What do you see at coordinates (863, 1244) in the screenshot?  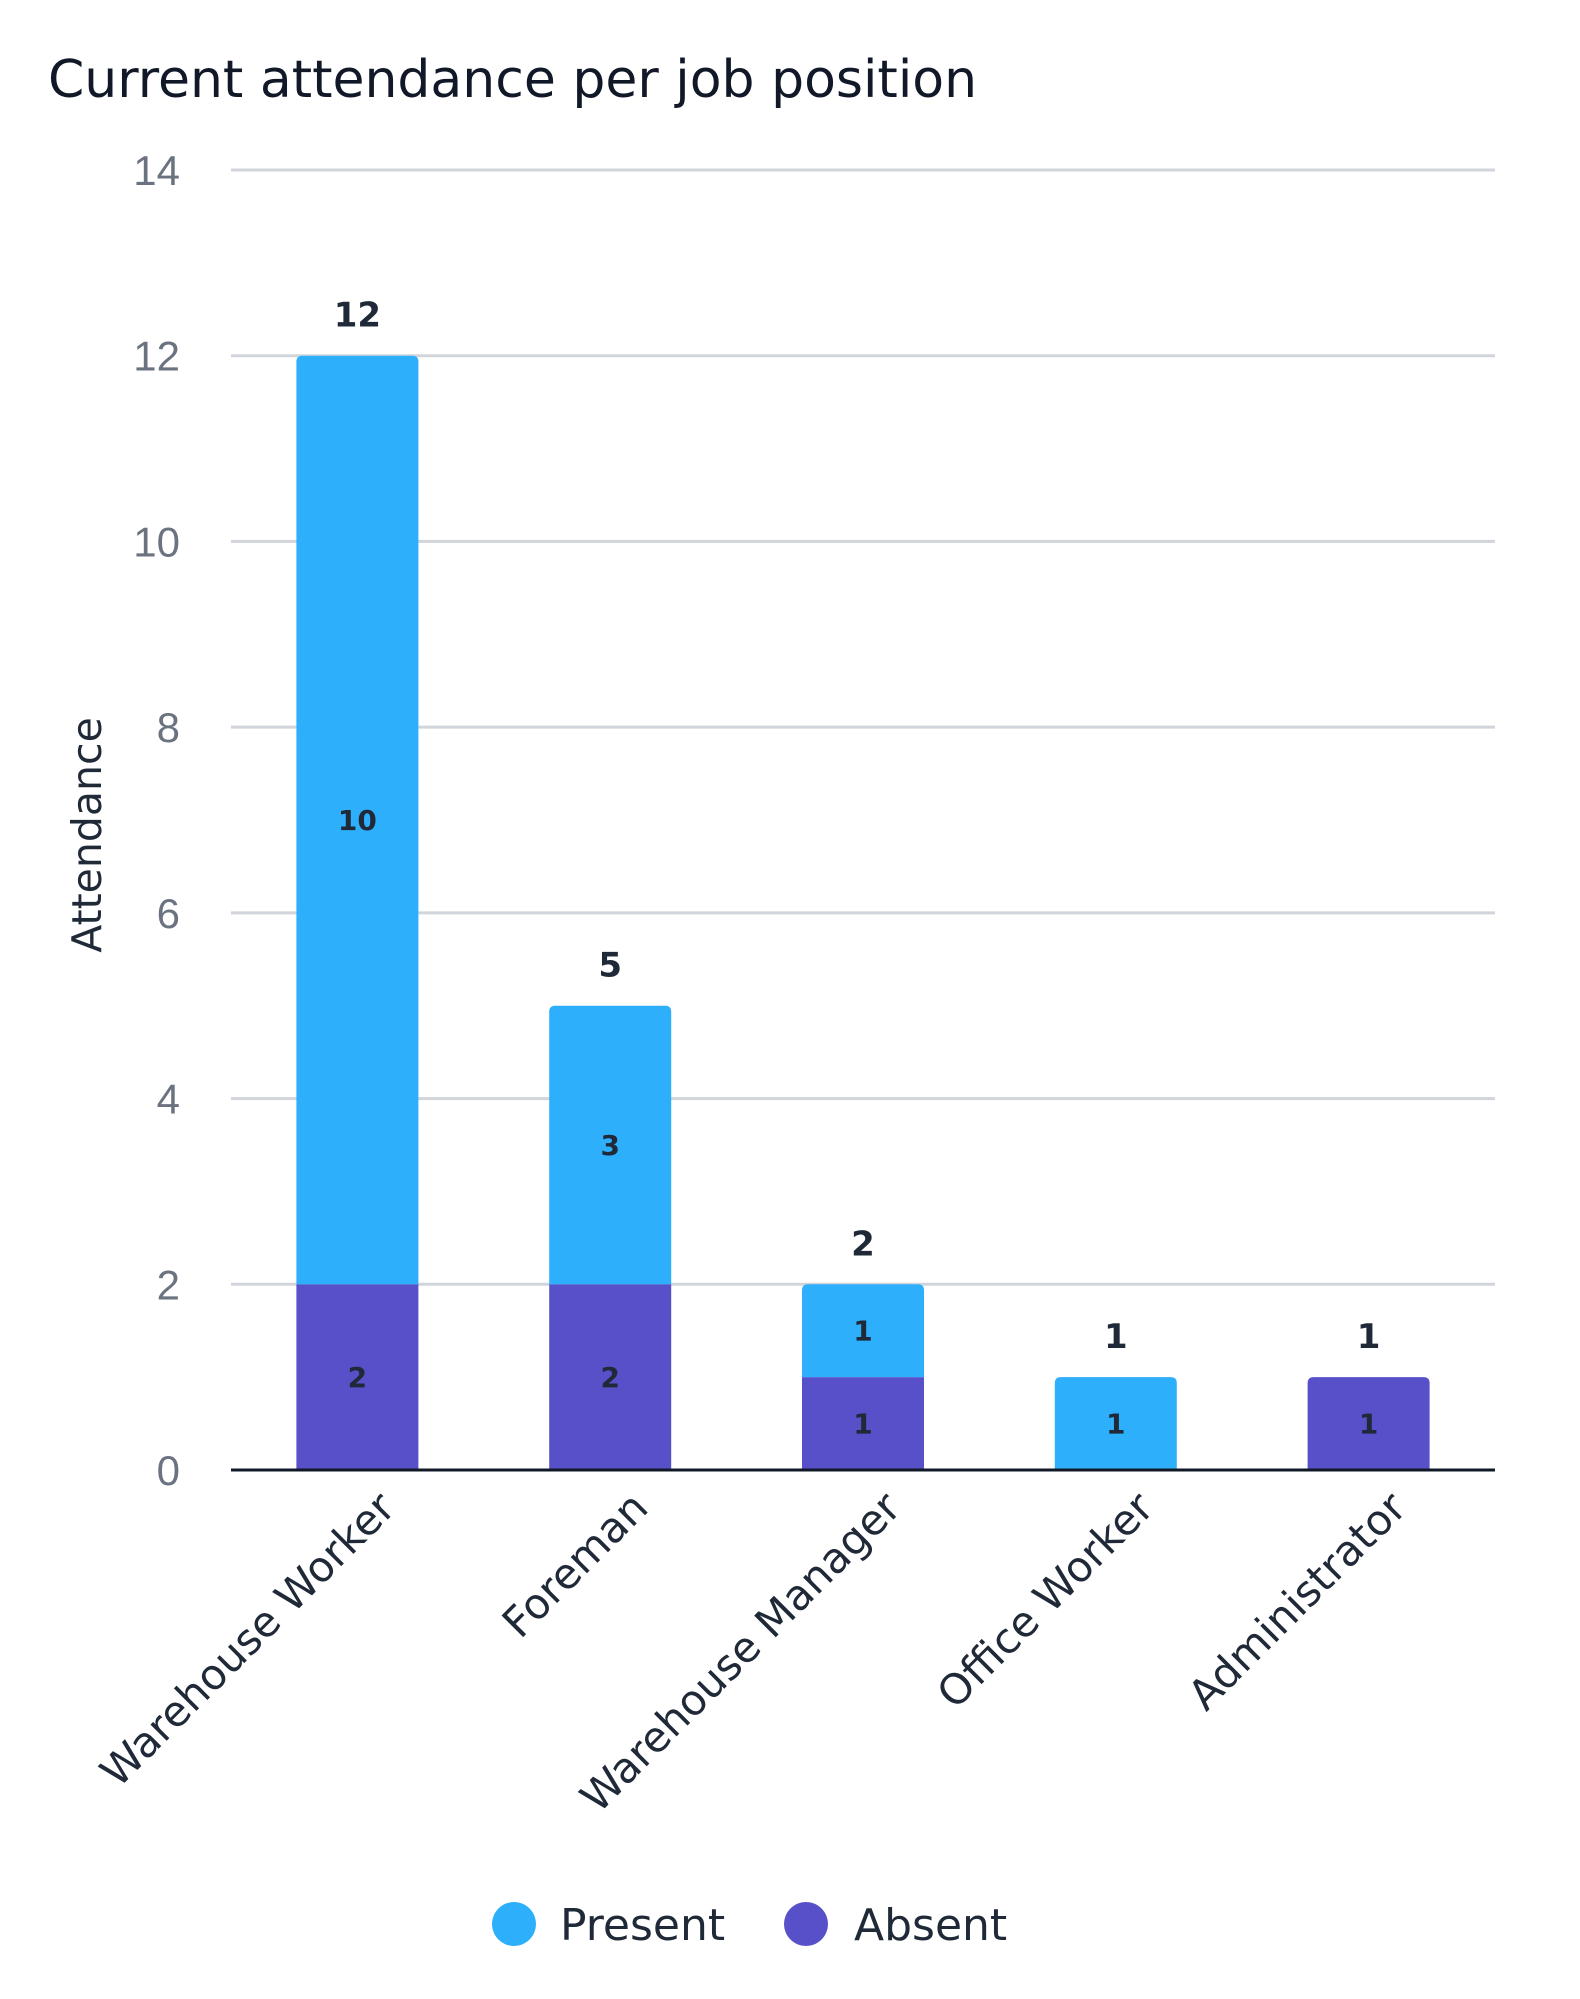 I see `total-label-warehouse-manager: 2` at bounding box center [863, 1244].